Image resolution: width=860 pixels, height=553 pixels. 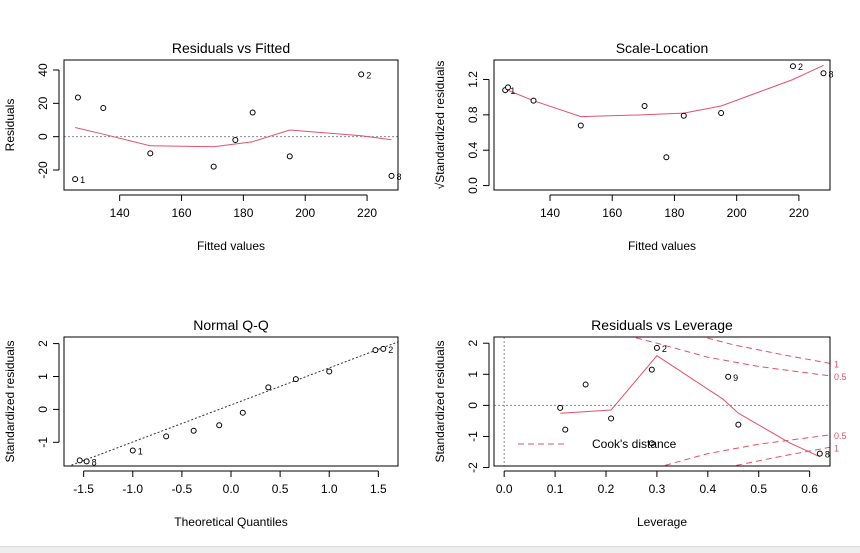 I want to click on chart-title: Residuals vs Leverage, so click(x=662, y=325).